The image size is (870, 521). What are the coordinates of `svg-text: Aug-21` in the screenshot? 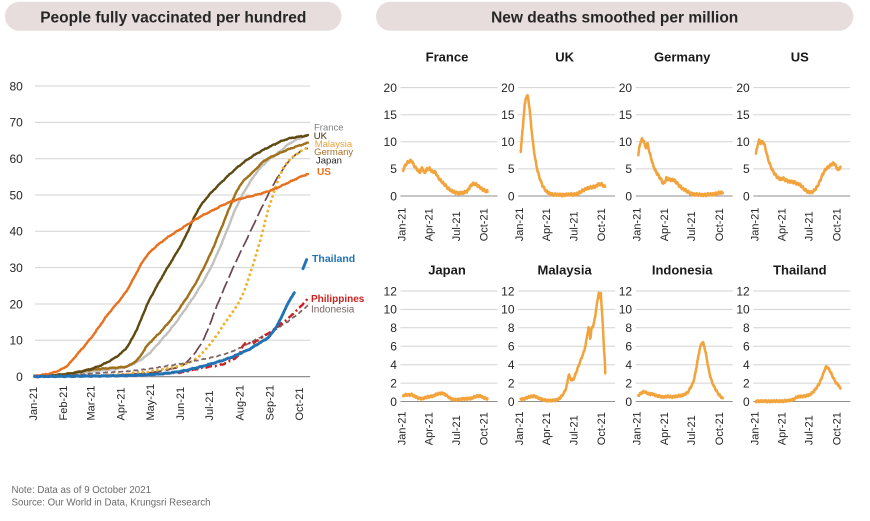 It's located at (240, 402).